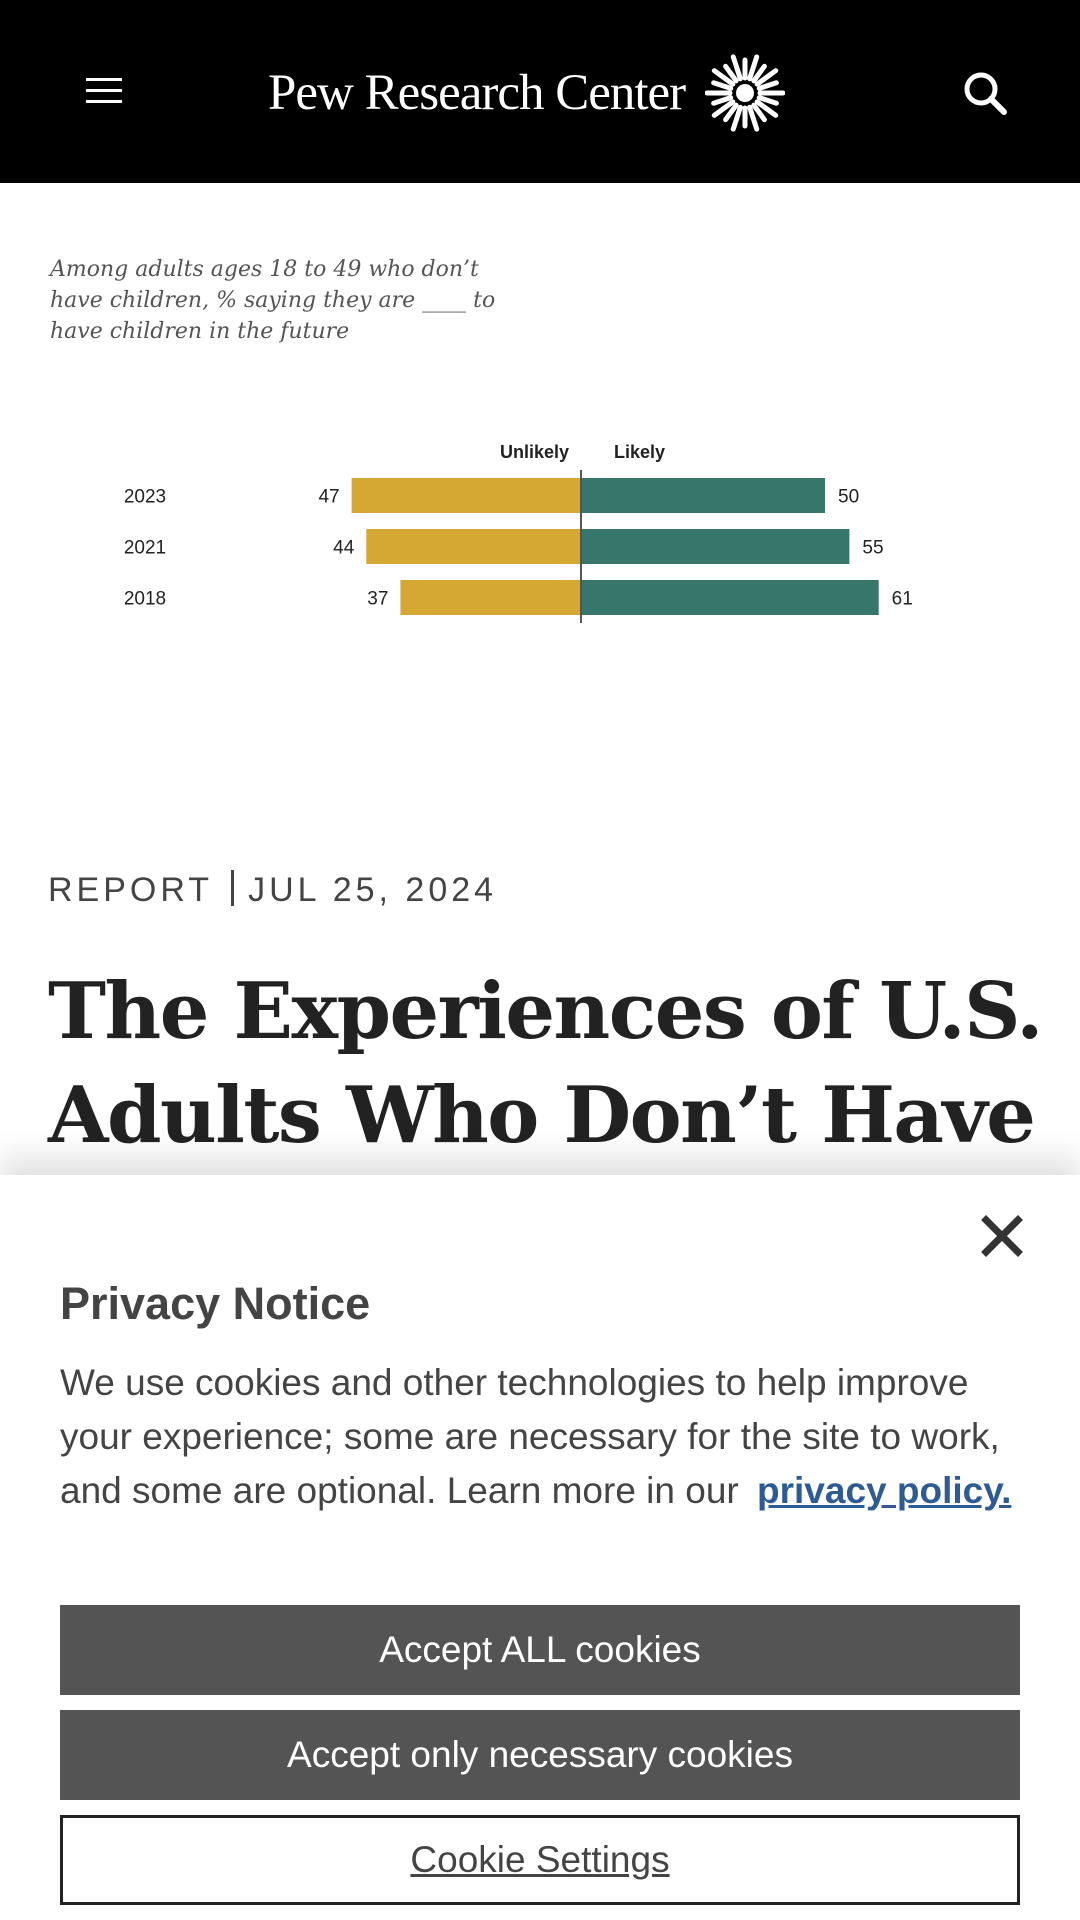 This screenshot has width=1080, height=1920. Describe the element at coordinates (902, 599) in the screenshot. I see `data-label-likely: 61` at that location.